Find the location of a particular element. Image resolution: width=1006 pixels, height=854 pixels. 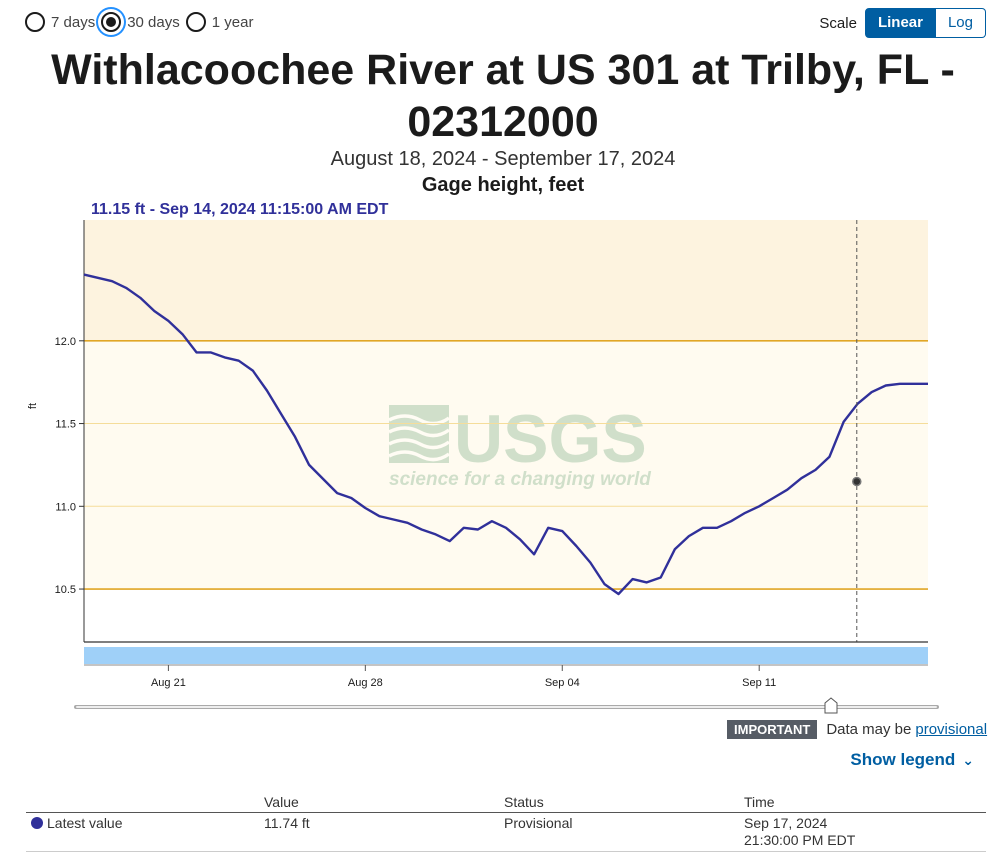

scale-toggle: Scale Linear Log is located at coordinates (902, 23).